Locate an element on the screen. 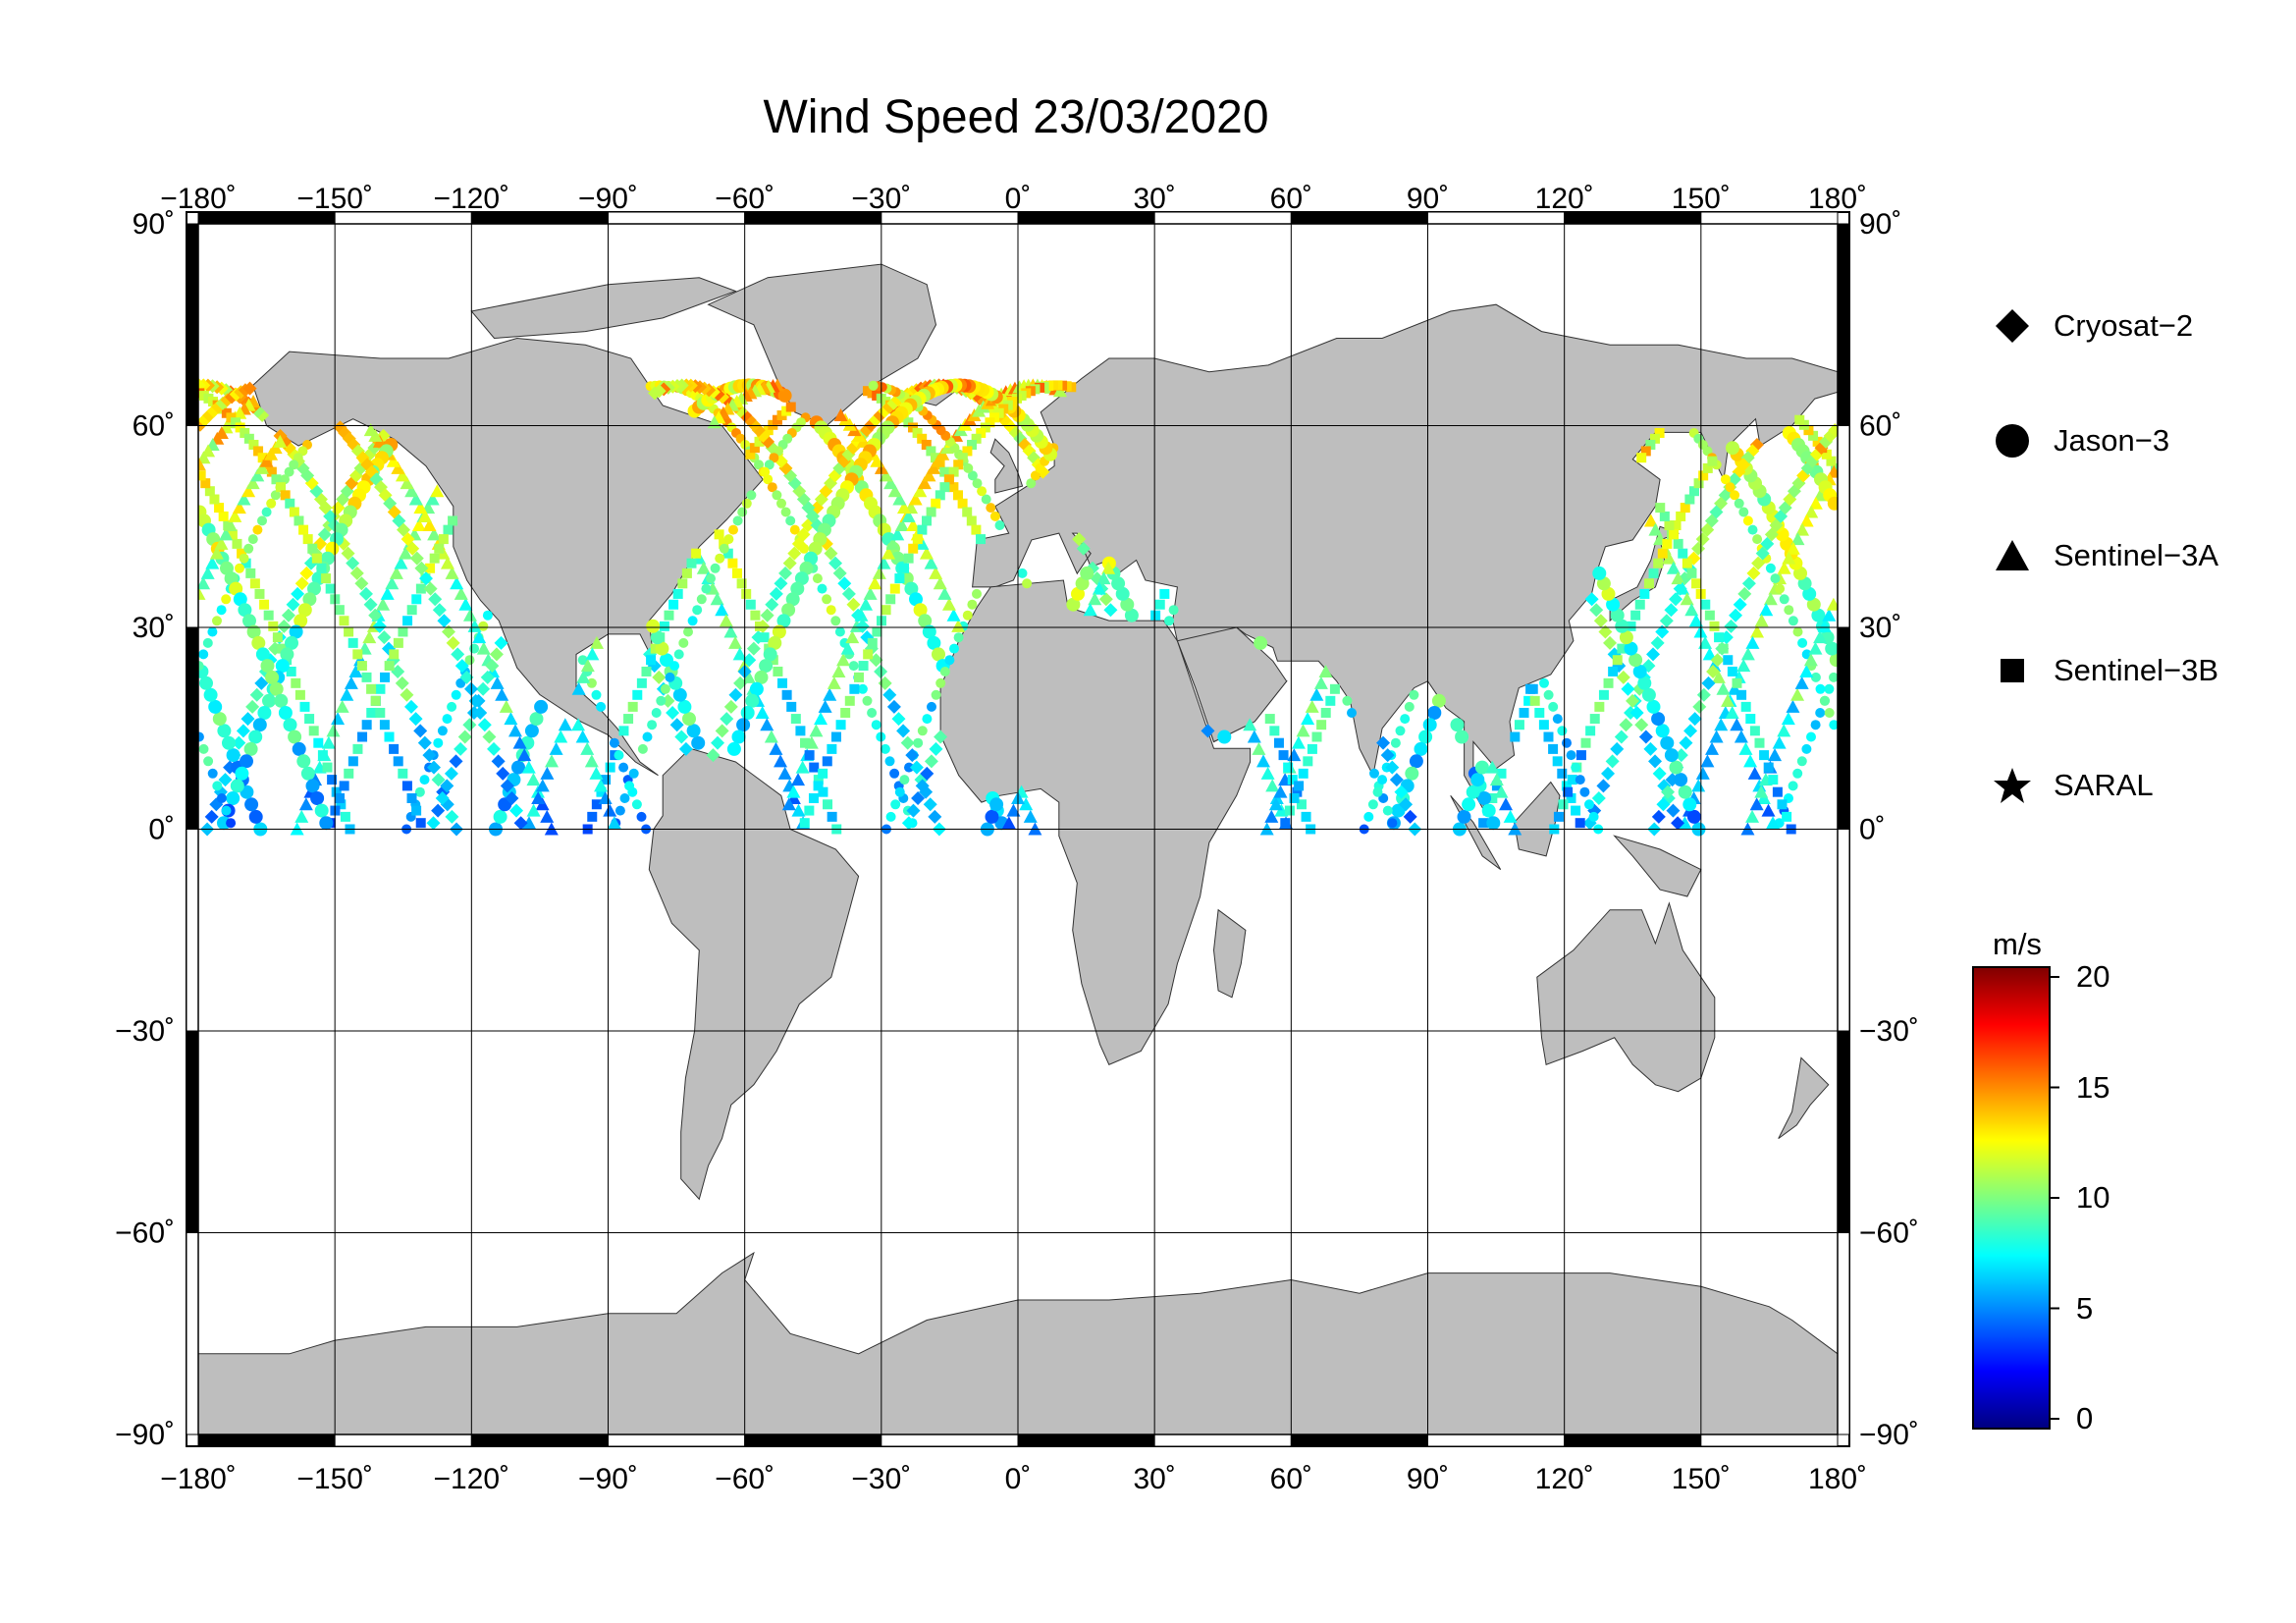 This screenshot has height=1623, width=2296. land-eurasia is located at coordinates (1405, 560).